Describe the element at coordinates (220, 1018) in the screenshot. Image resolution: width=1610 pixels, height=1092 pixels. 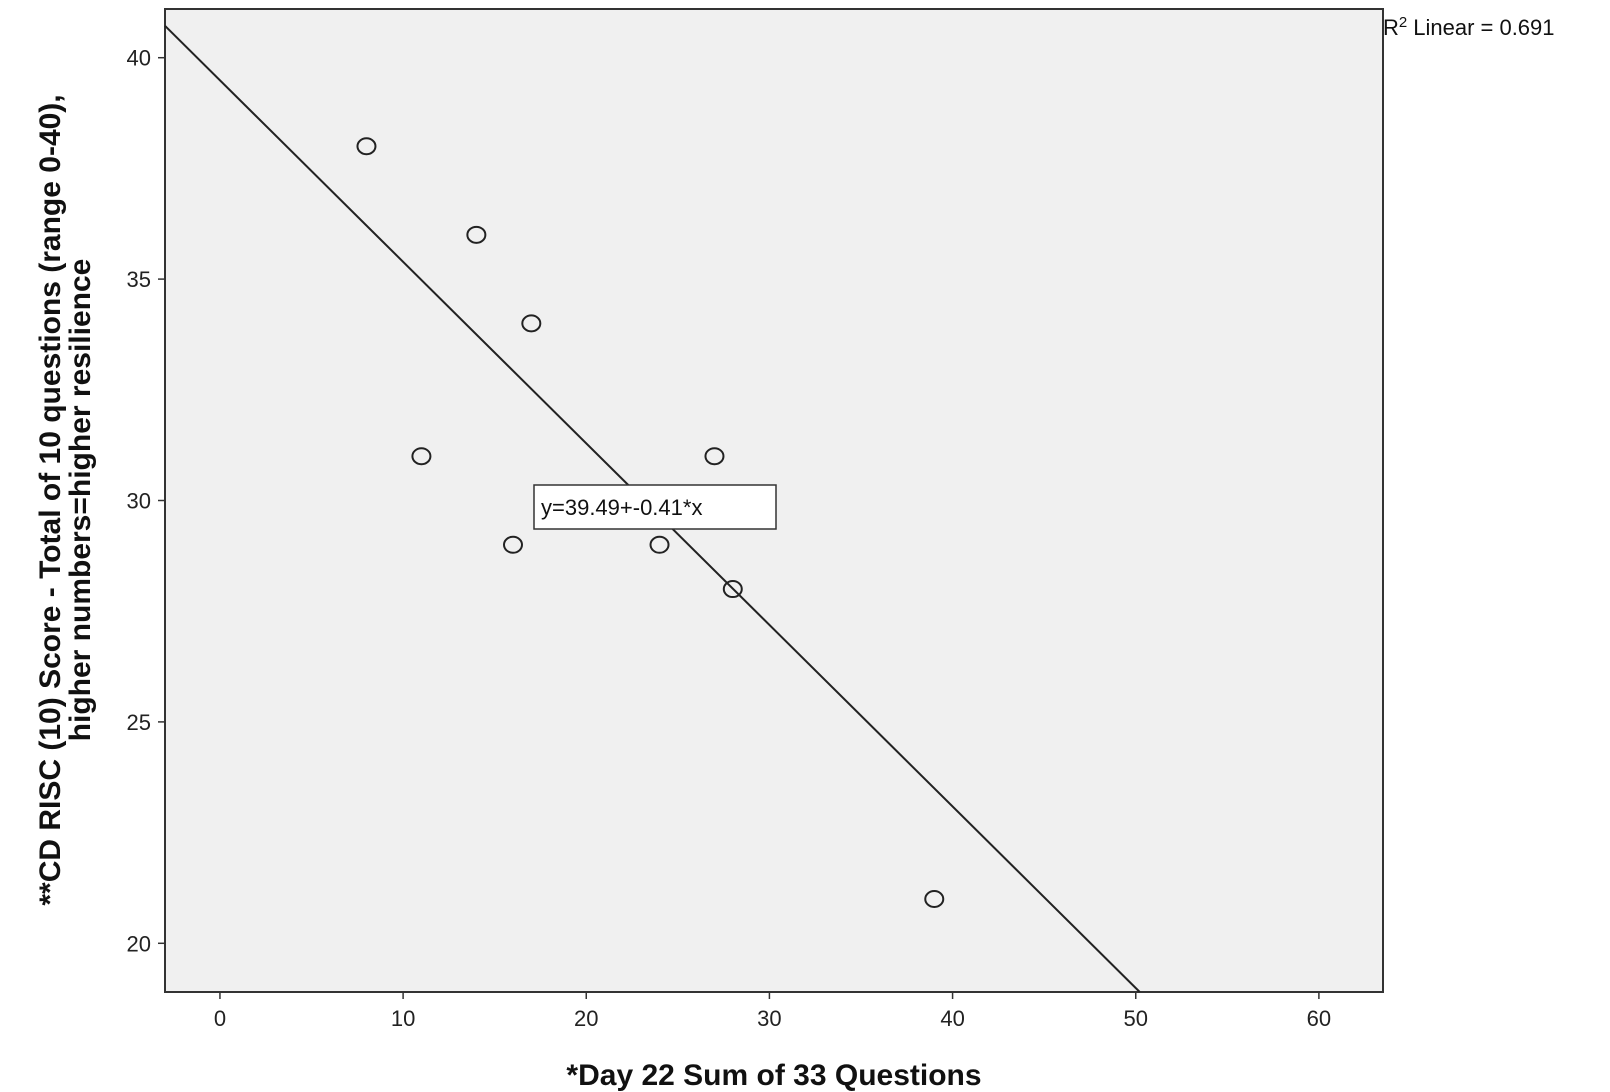
I see `x-tick-label: 0` at that location.